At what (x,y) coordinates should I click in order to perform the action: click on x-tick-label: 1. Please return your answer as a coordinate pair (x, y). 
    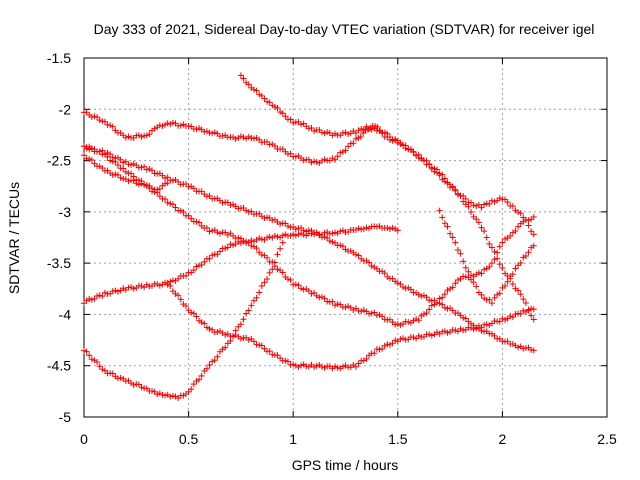
    Looking at the image, I should click on (293, 439).